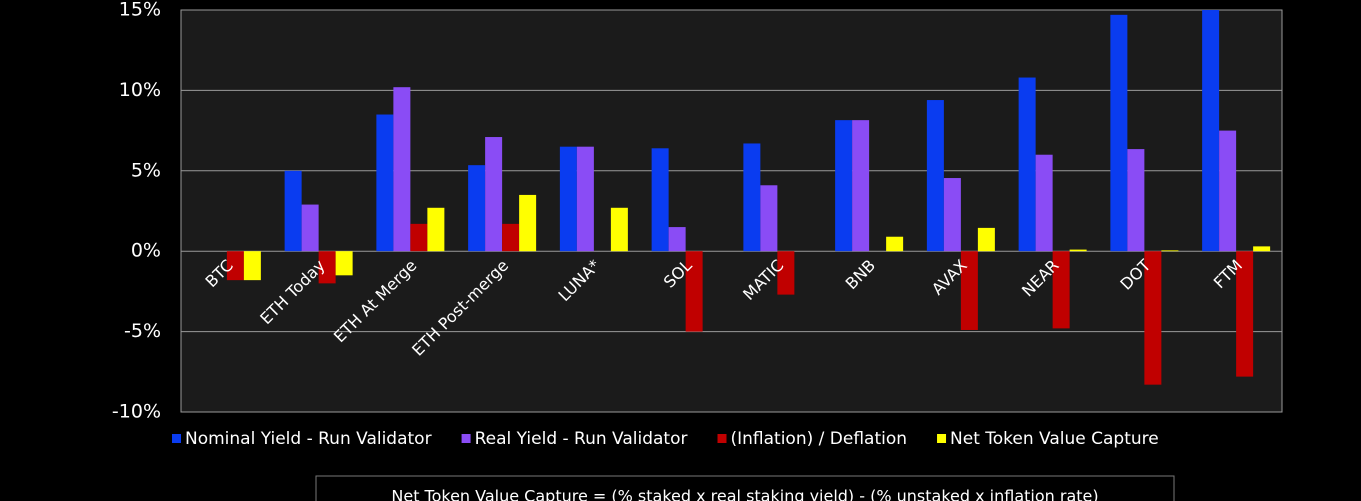 This screenshot has height=501, width=1361. I want to click on y-tick-label: 5%, so click(146, 170).